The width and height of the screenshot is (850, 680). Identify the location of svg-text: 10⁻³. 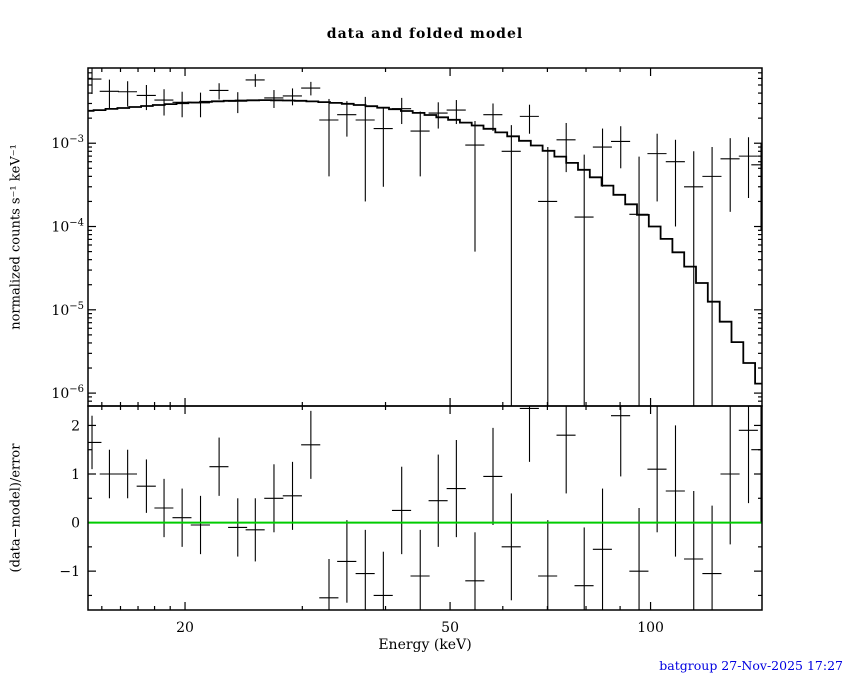
(67, 143).